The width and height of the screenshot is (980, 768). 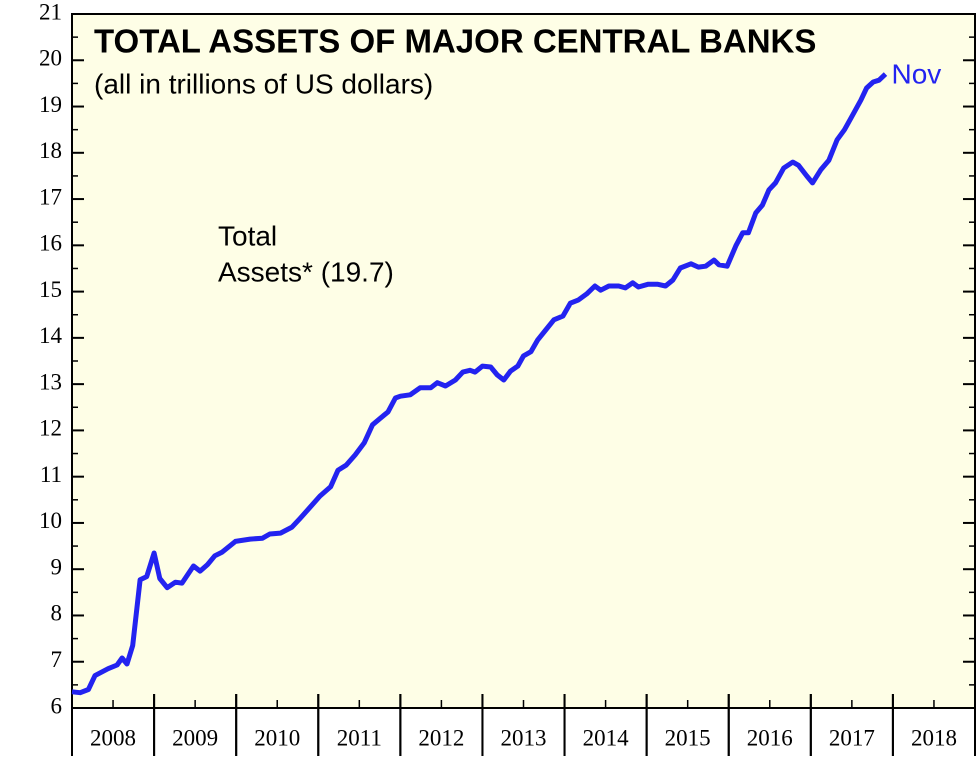 What do you see at coordinates (247, 235) in the screenshot?
I see `annotation: Total` at bounding box center [247, 235].